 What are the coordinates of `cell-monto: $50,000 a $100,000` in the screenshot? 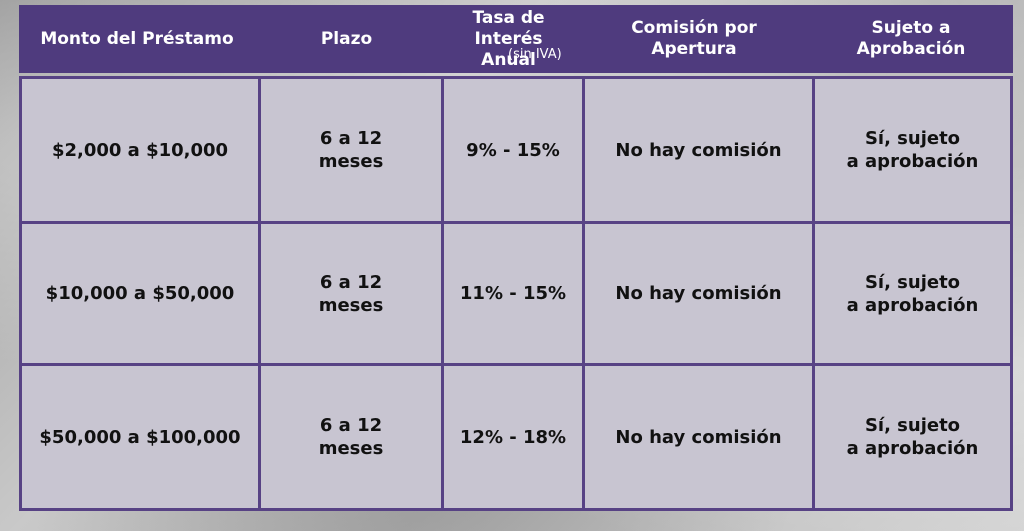 It's located at (140, 437).